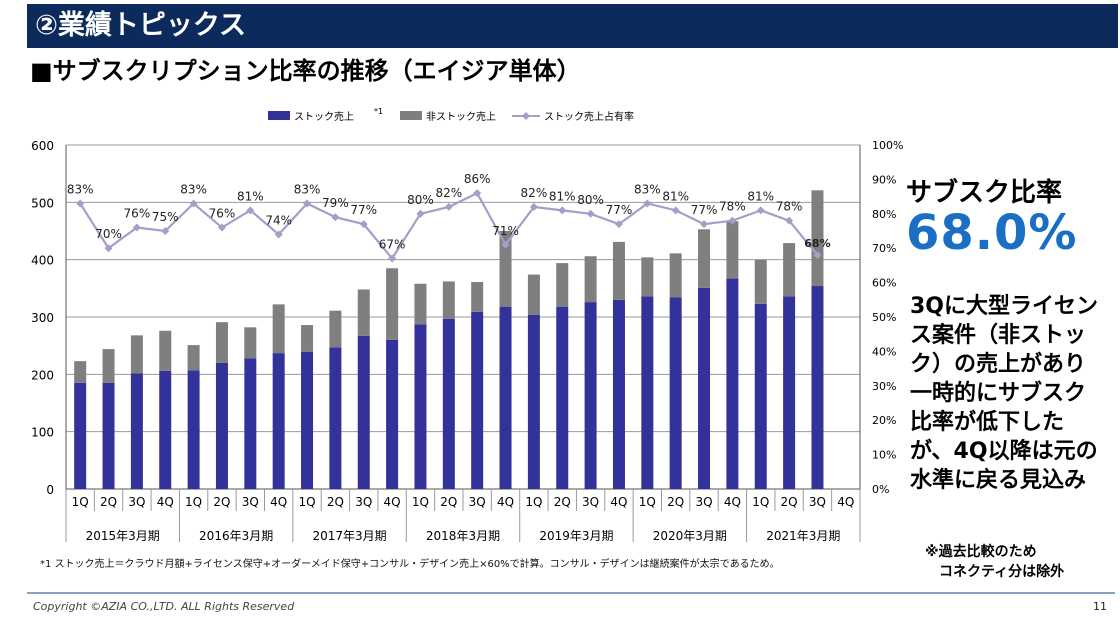 This screenshot has height=621, width=1120. I want to click on legend-stock-swatch, so click(279, 115).